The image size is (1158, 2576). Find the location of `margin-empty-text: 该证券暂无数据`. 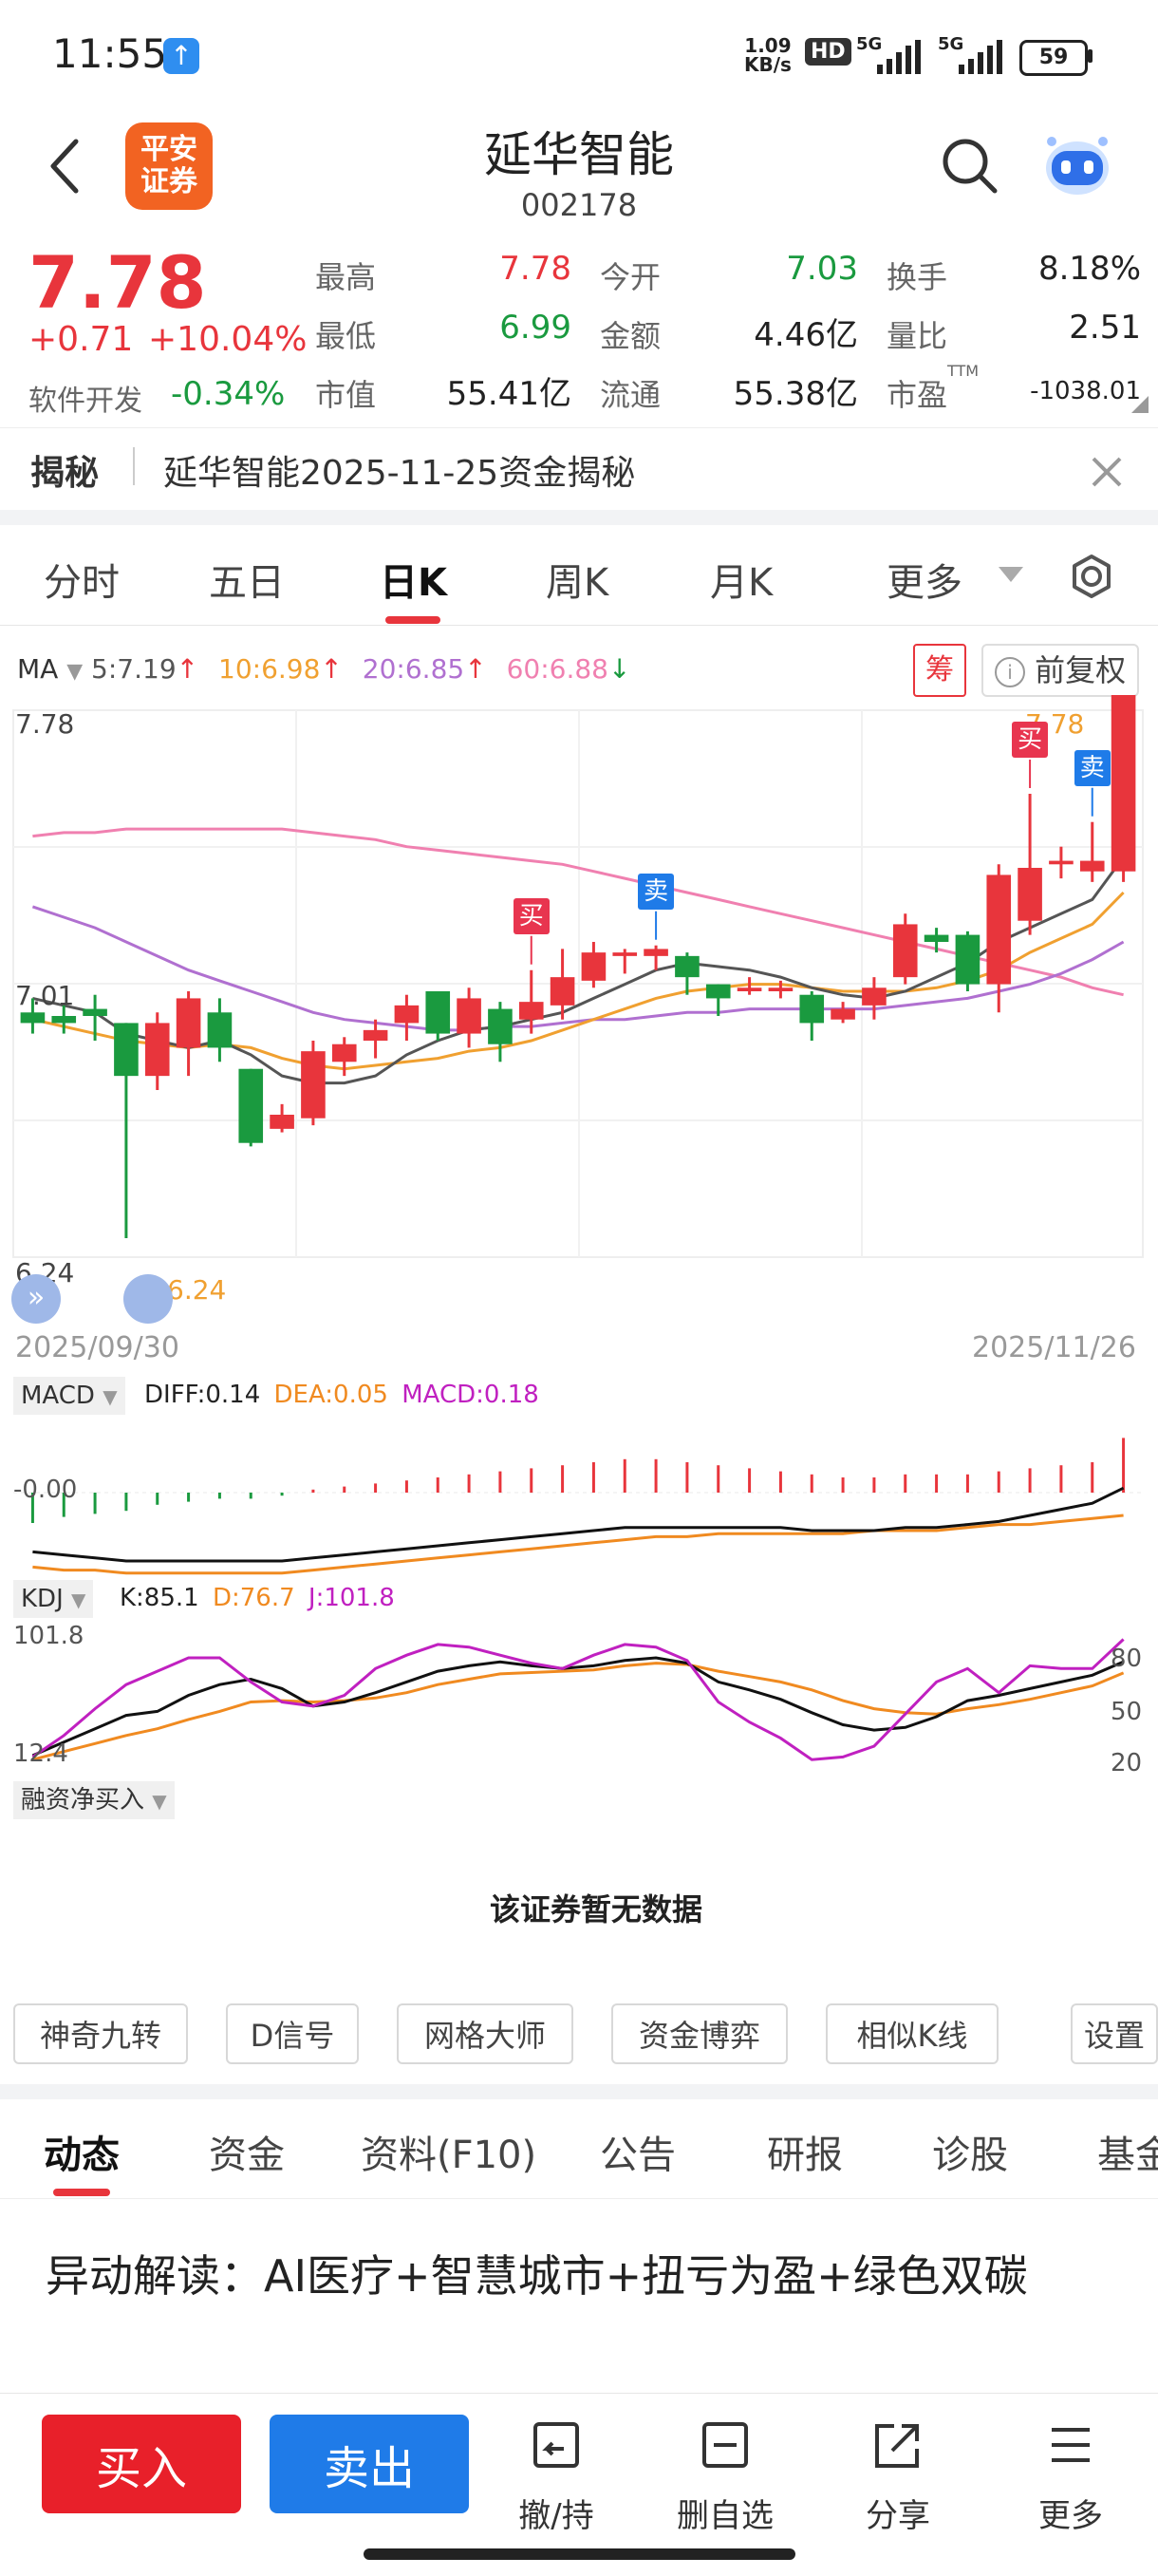

margin-empty-text: 该证券暂无数据 is located at coordinates (595, 1909).